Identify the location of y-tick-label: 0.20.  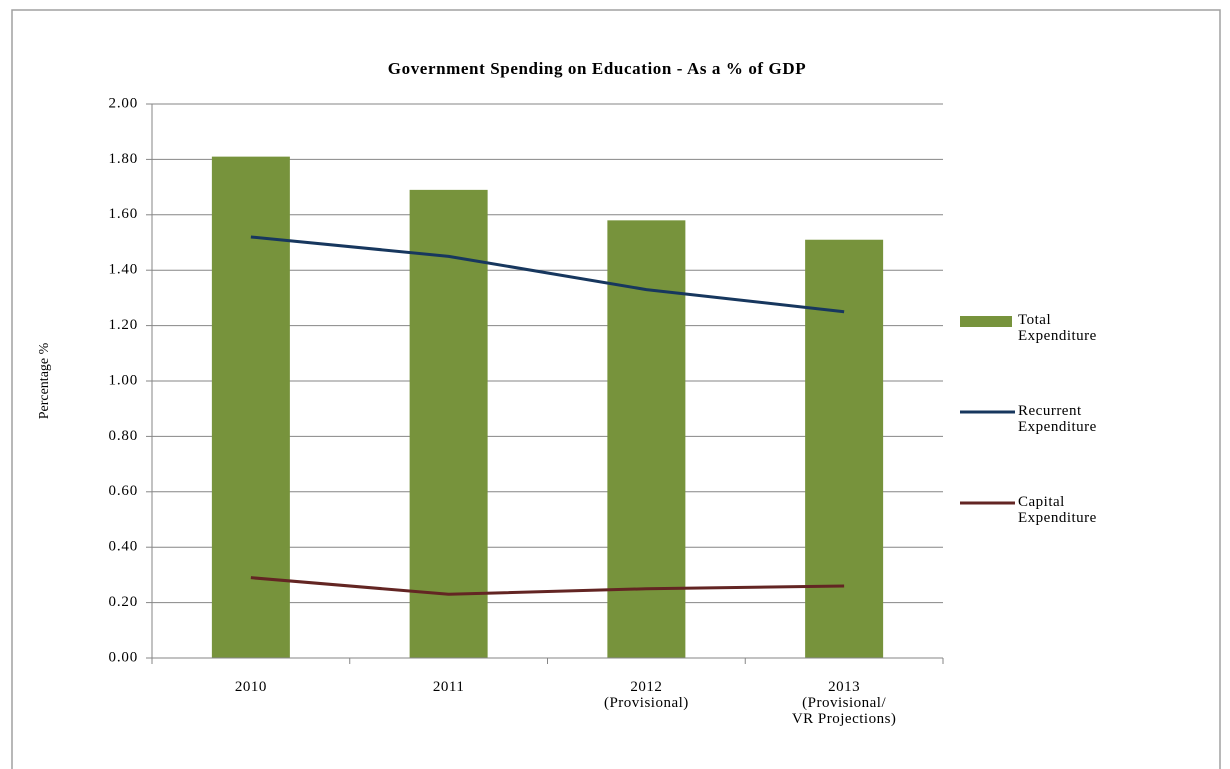
(123, 602).